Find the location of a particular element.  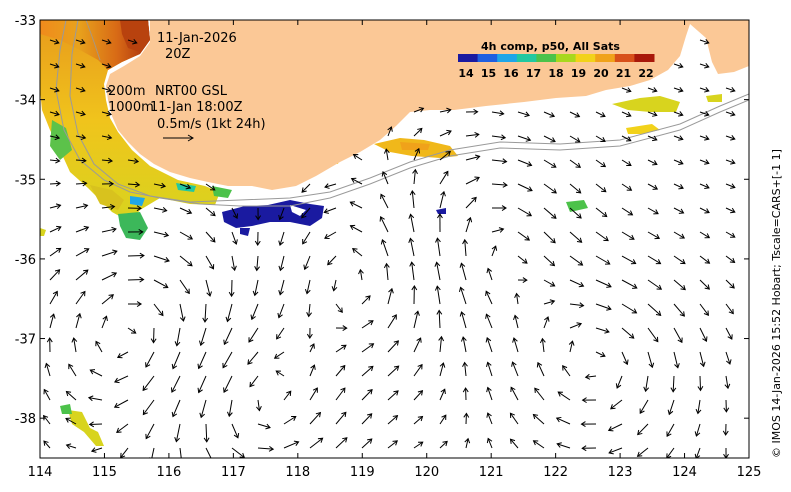

colorbar-tick-label: 16 is located at coordinates (511, 73).